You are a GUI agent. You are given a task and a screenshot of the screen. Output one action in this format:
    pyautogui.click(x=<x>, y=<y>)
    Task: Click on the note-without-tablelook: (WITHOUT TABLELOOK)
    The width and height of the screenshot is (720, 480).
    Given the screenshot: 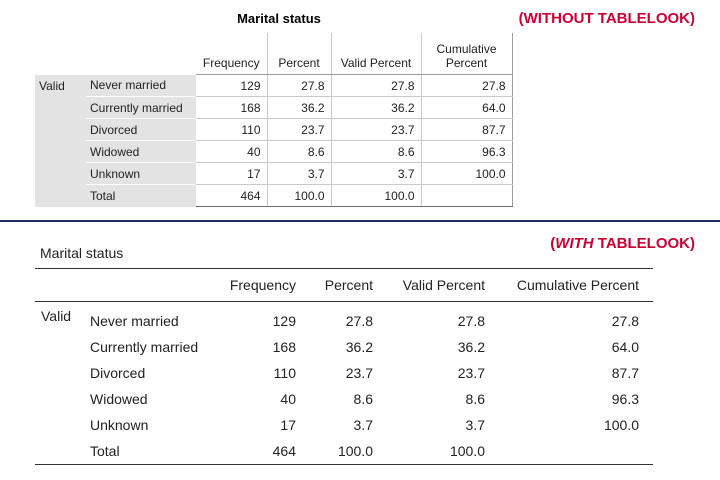 What is the action you would take?
    pyautogui.click(x=606, y=18)
    